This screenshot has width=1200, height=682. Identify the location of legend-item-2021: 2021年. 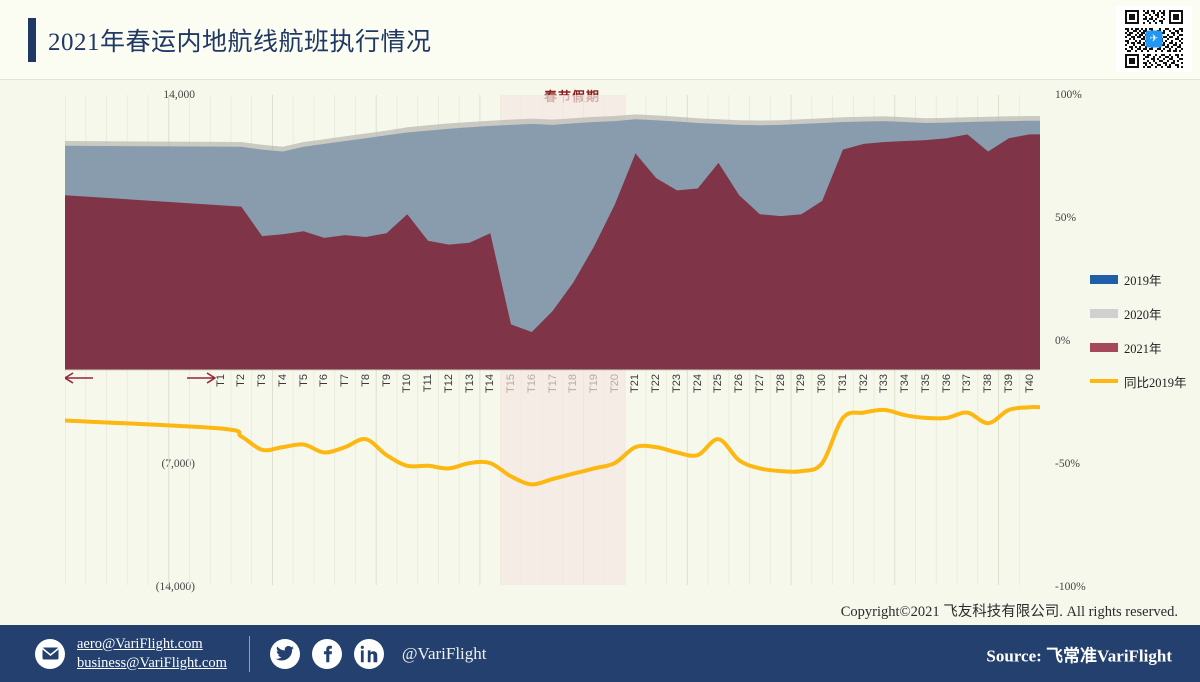
(1145, 348).